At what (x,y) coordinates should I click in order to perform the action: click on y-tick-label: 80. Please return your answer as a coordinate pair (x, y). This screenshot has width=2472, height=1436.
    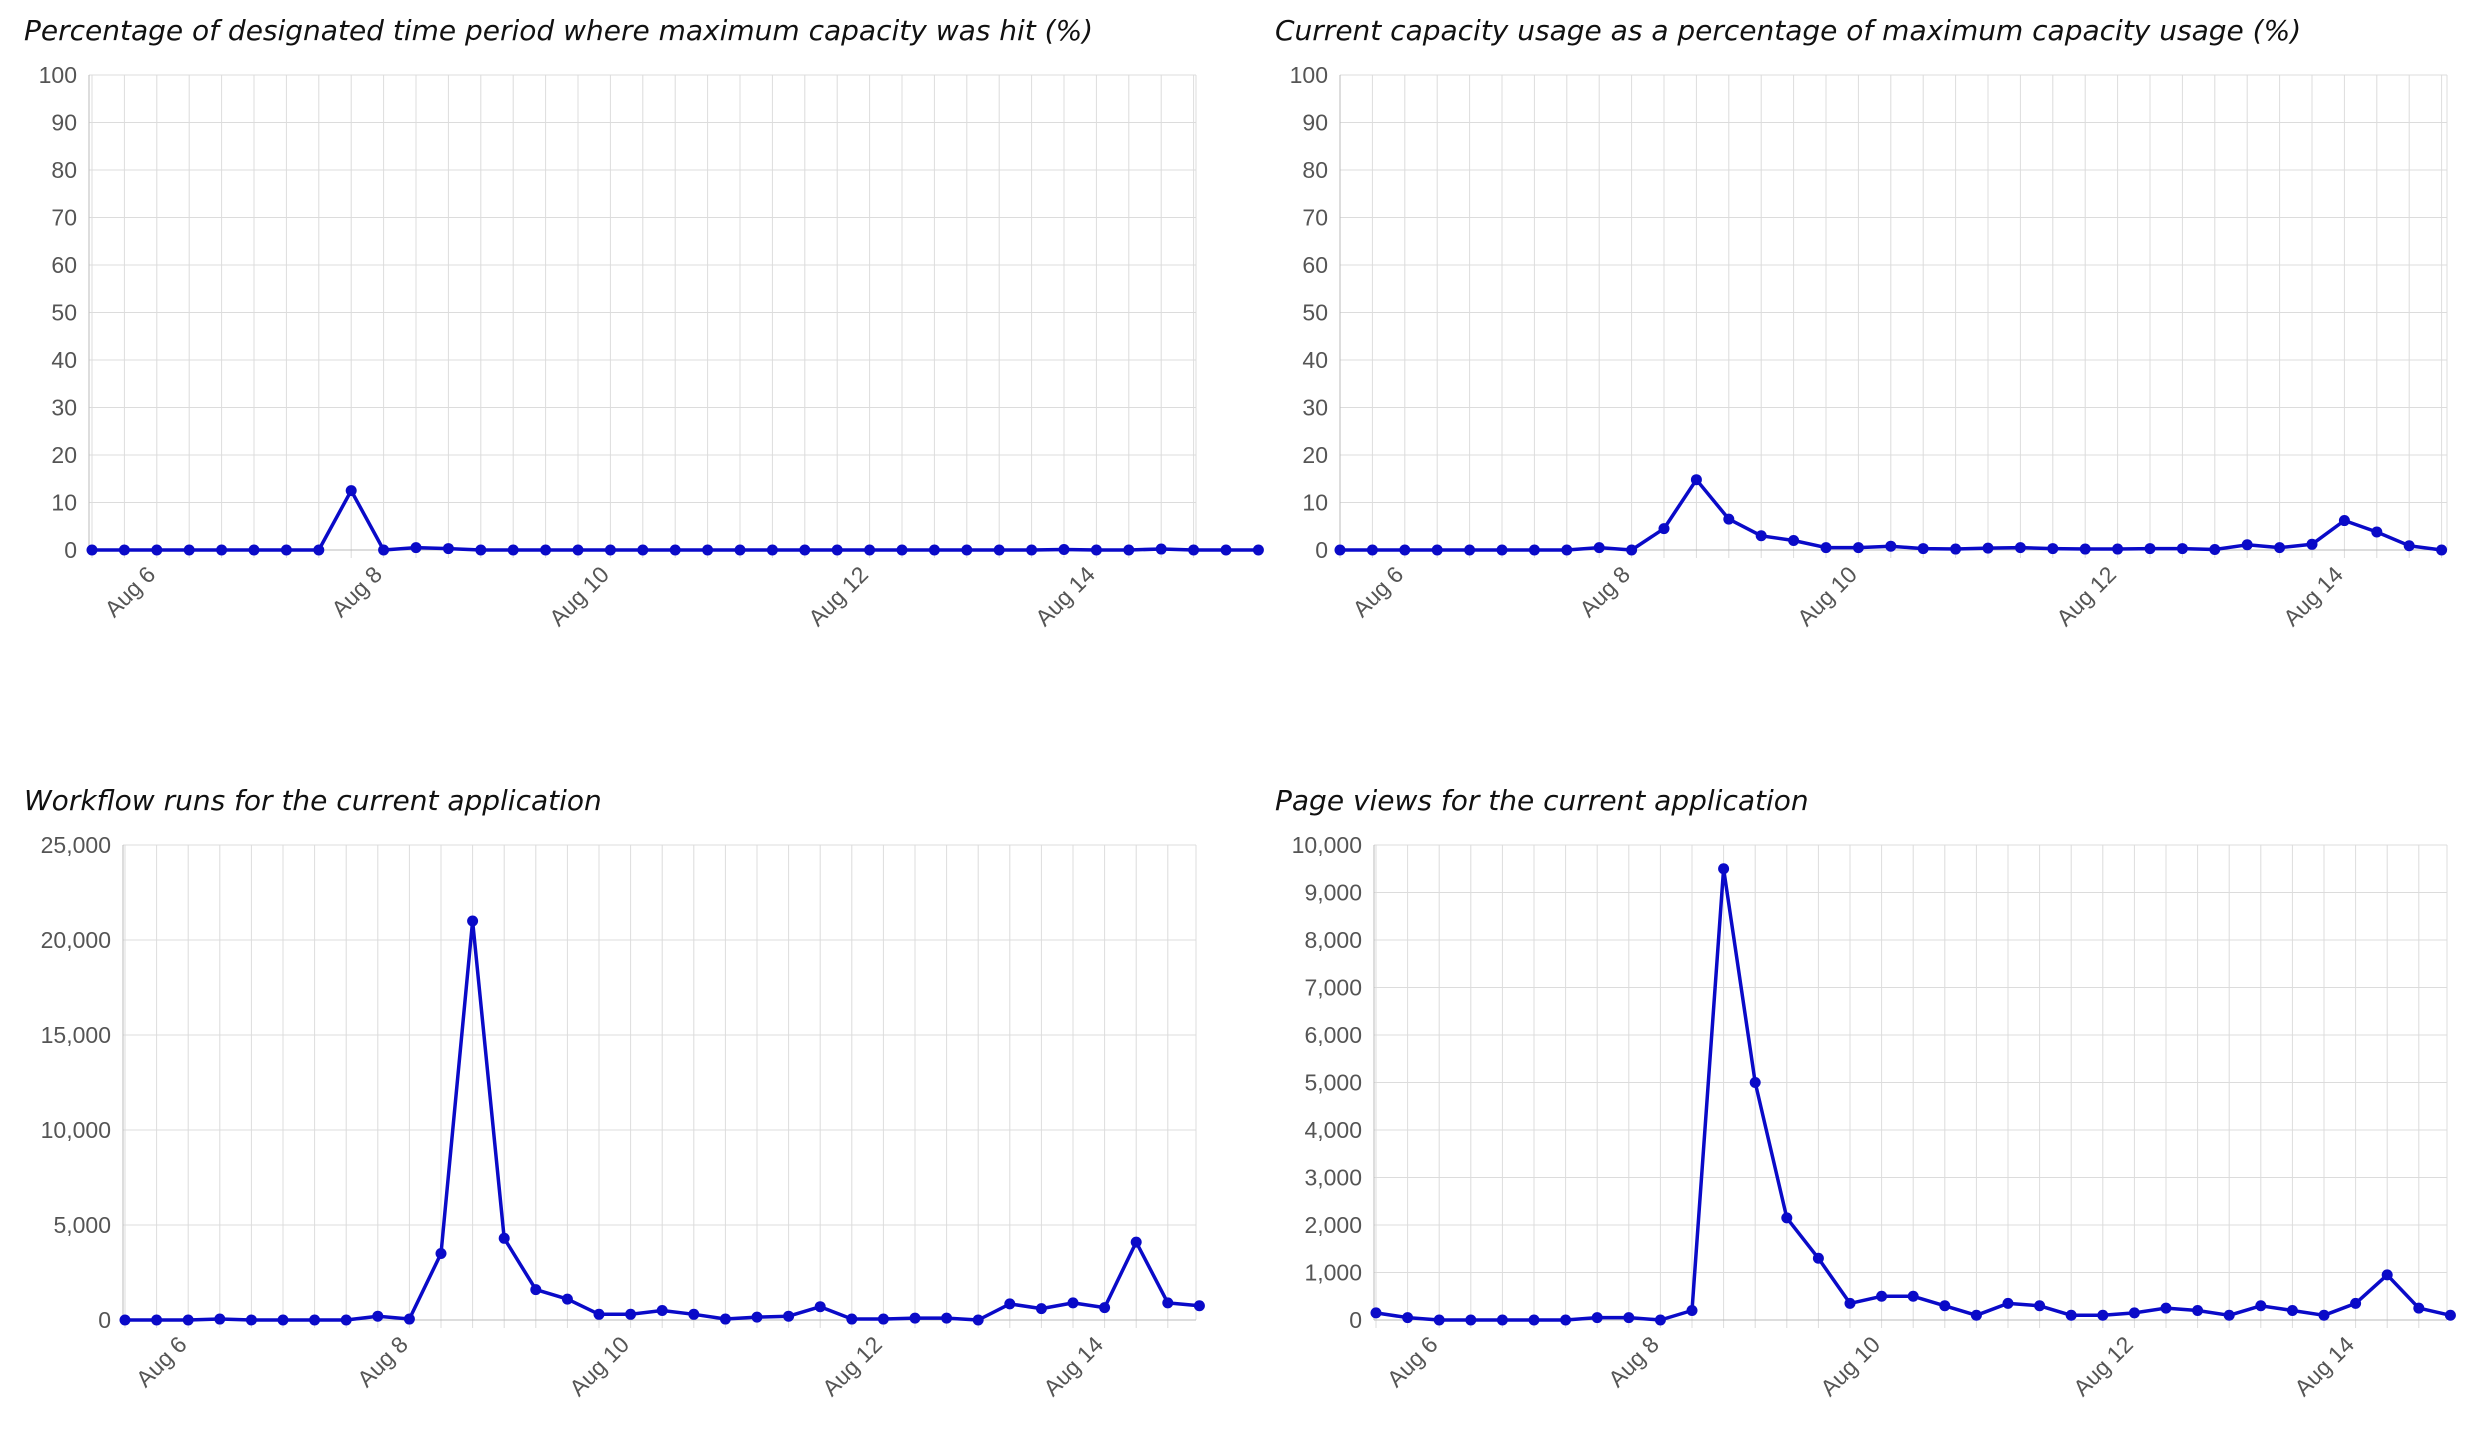
    Looking at the image, I should click on (64, 170).